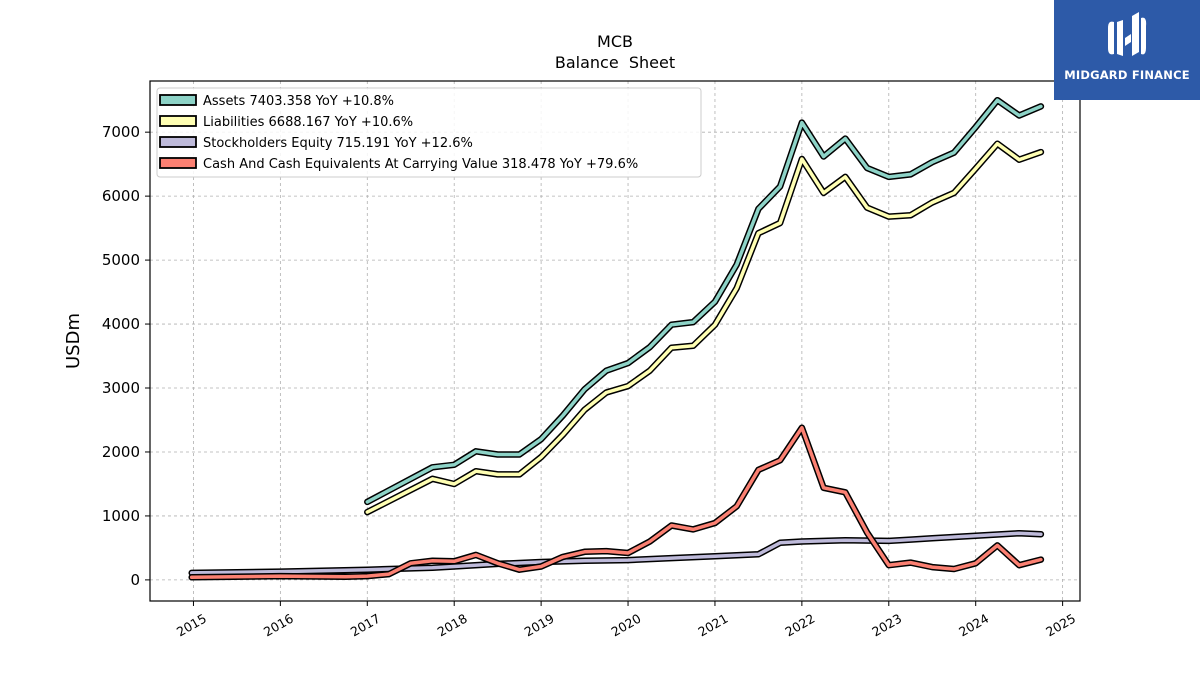  I want to click on x-tick-label: 2021, so click(712, 625).